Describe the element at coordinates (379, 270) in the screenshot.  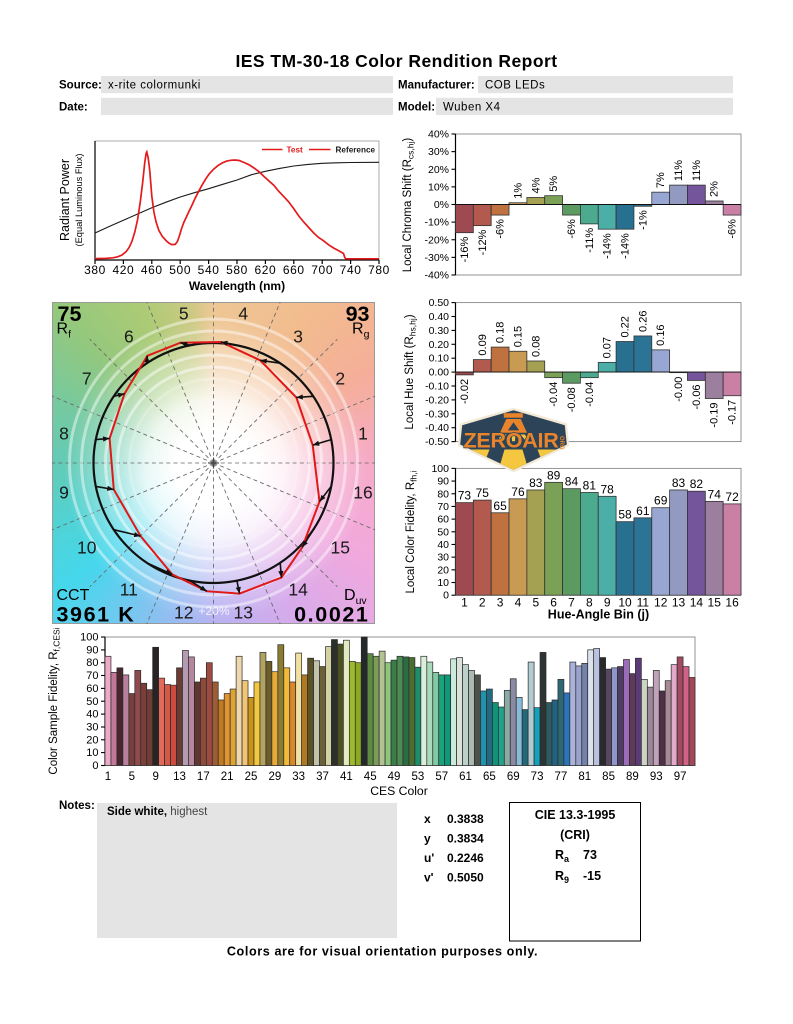
I see `svg-text: 780` at that location.